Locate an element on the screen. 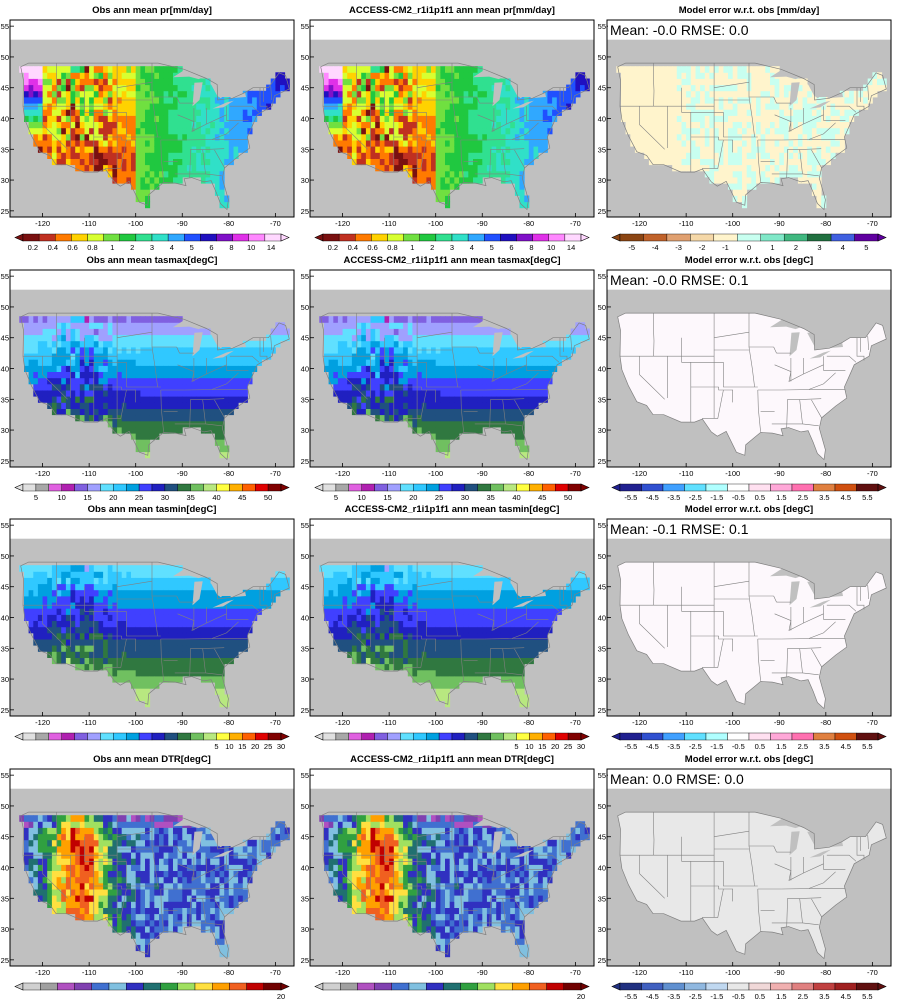 The width and height of the screenshot is (900, 1000). colorbar-low-triangle is located at coordinates (319, 237).